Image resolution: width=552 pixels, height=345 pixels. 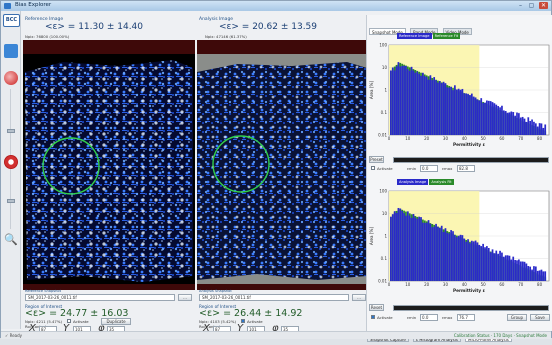 What do you see at coordinates (217, 321) in the screenshot?
I see `analysis-roi-npix: Npix: 4103 (5.42%)` at bounding box center [217, 321].